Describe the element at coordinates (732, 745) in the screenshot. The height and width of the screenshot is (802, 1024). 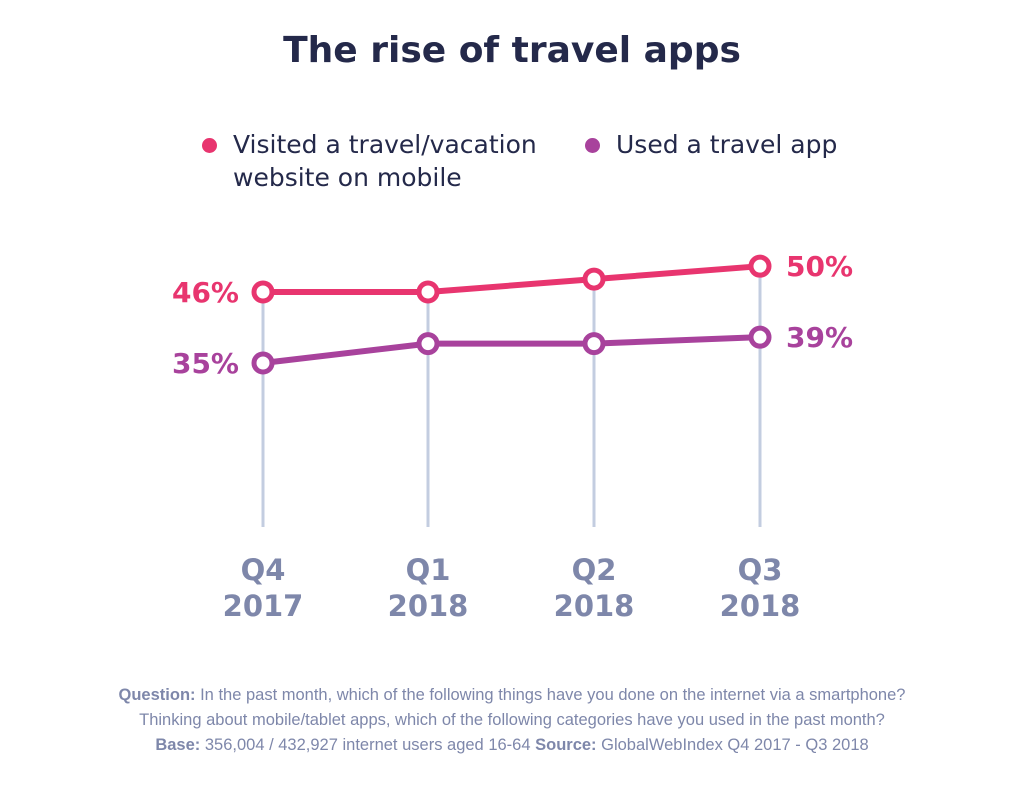
I see `source-text: GlobalWebIndex Q4 2017 - Q3 2018` at that location.